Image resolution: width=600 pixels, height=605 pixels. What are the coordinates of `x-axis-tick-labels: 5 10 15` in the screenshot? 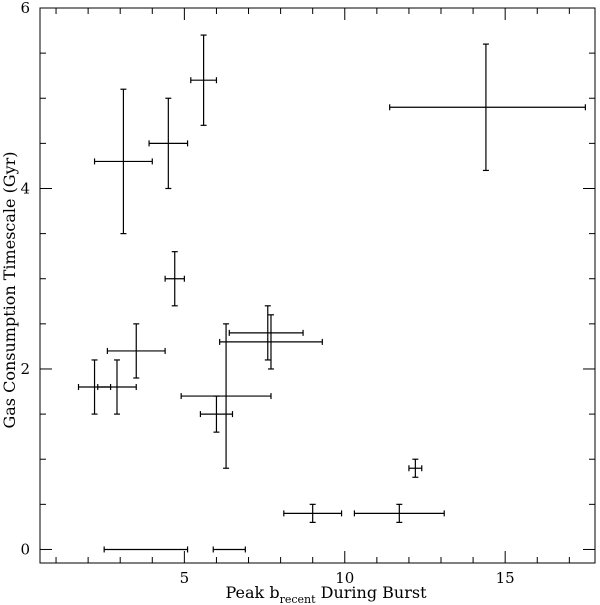 It's located at (347, 578).